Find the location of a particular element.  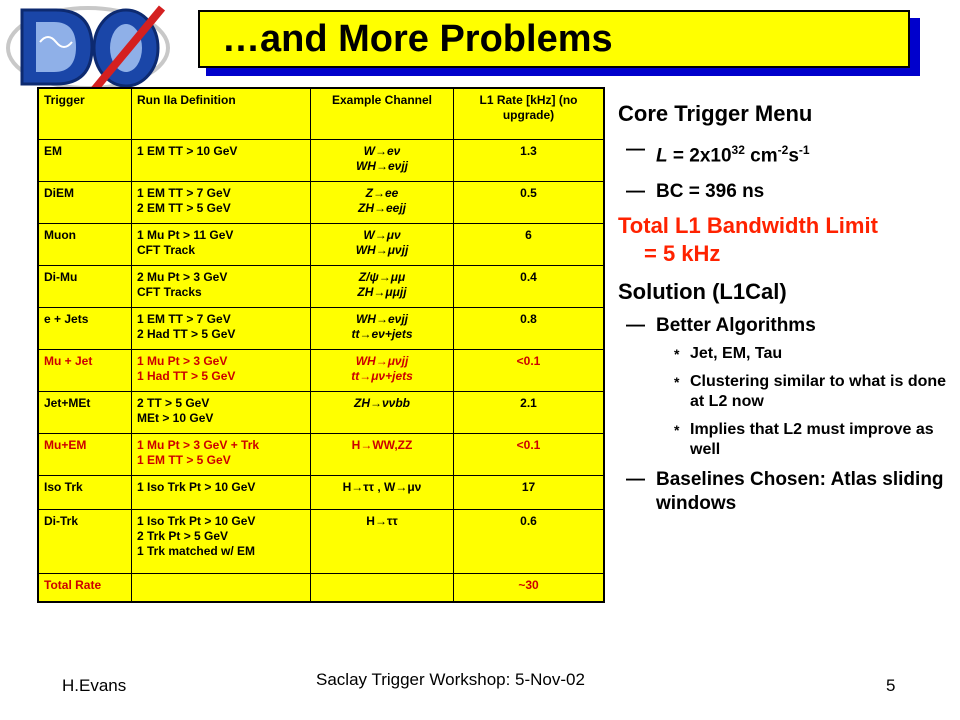

def-line: 1 Mu Pt > 3 GeV is located at coordinates (182, 361).